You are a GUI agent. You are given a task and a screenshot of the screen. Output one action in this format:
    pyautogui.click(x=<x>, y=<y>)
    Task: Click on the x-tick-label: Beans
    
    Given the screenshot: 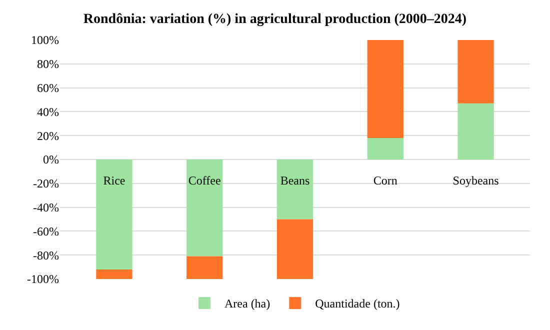 What is the action you would take?
    pyautogui.click(x=295, y=181)
    